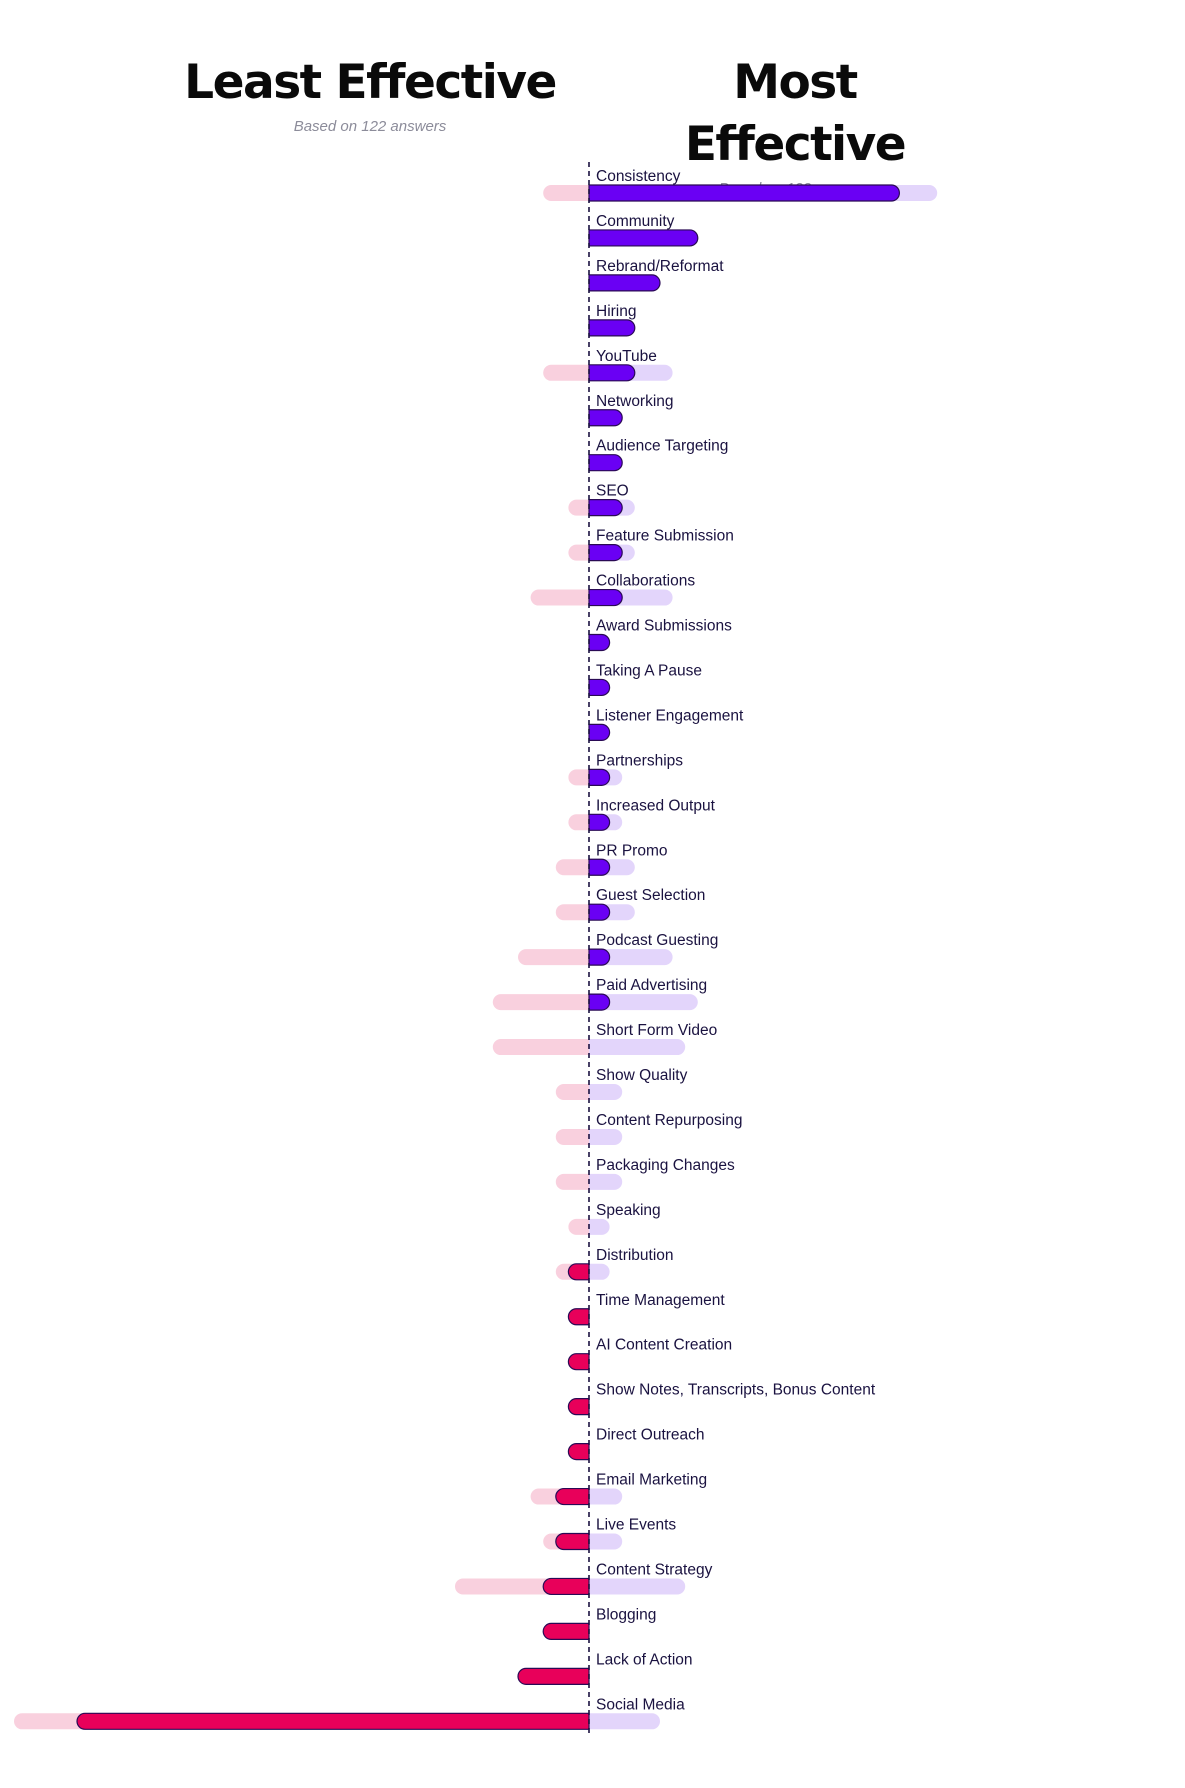 Image resolution: width=1185 pixels, height=1788 pixels. Describe the element at coordinates (578, 777) in the screenshot. I see `least-total-bar-partnerships` at that location.